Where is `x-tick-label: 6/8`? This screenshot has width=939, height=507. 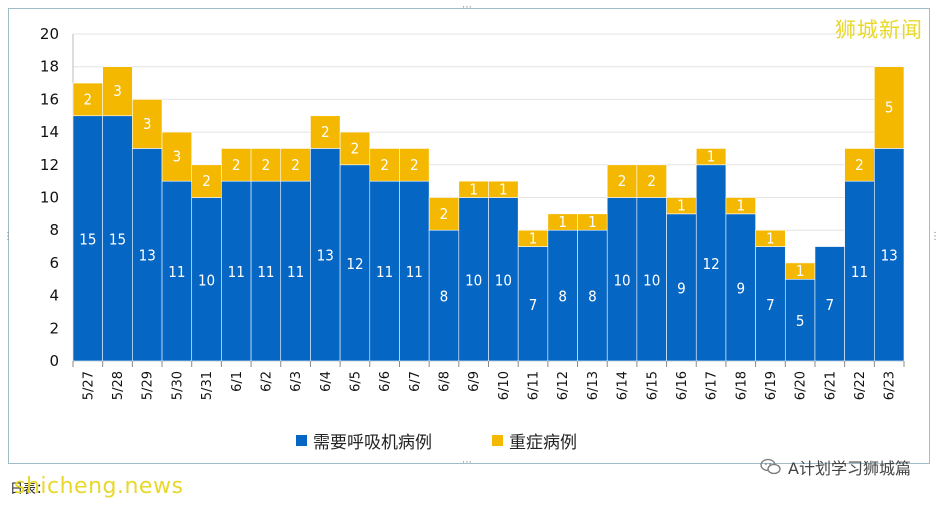
x-tick-label: 6/8 is located at coordinates (445, 381).